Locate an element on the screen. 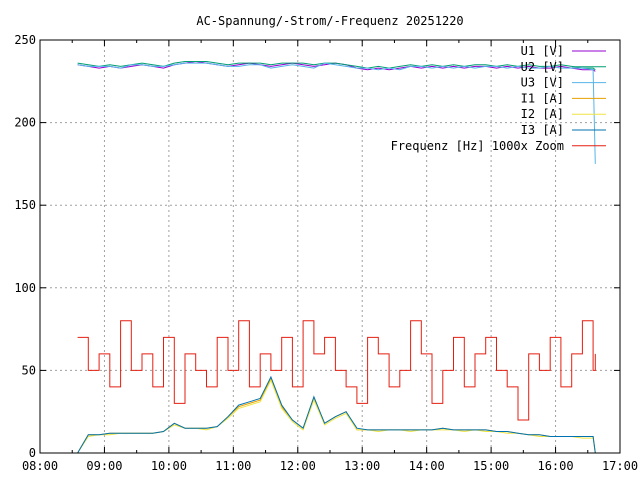 This screenshot has width=640, height=480. y-tick-label: 50 is located at coordinates (29, 370).